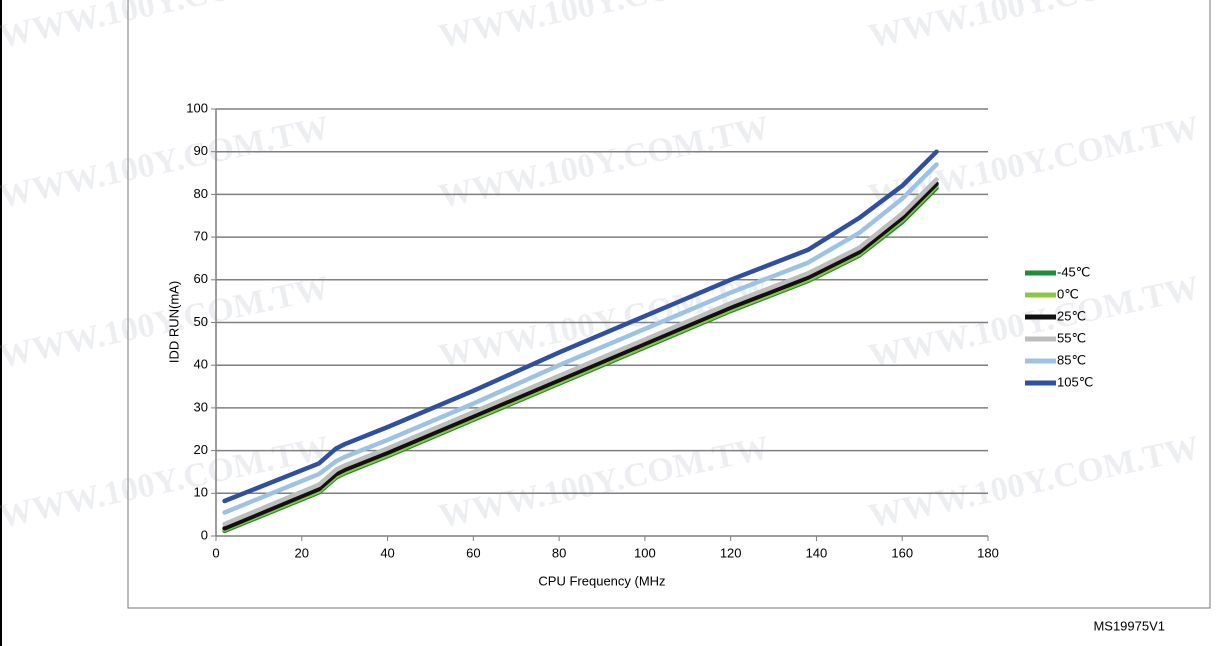 This screenshot has height=646, width=1231. I want to click on y-tick-label: 20, so click(201, 449).